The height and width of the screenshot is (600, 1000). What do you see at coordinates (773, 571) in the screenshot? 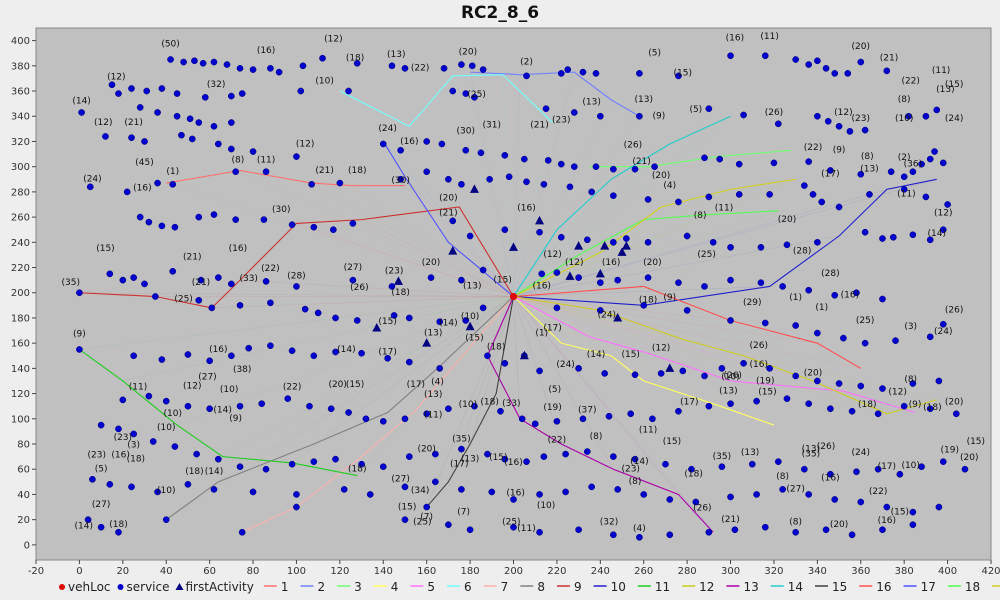
I see `x-tick-label: 320` at bounding box center [773, 571].